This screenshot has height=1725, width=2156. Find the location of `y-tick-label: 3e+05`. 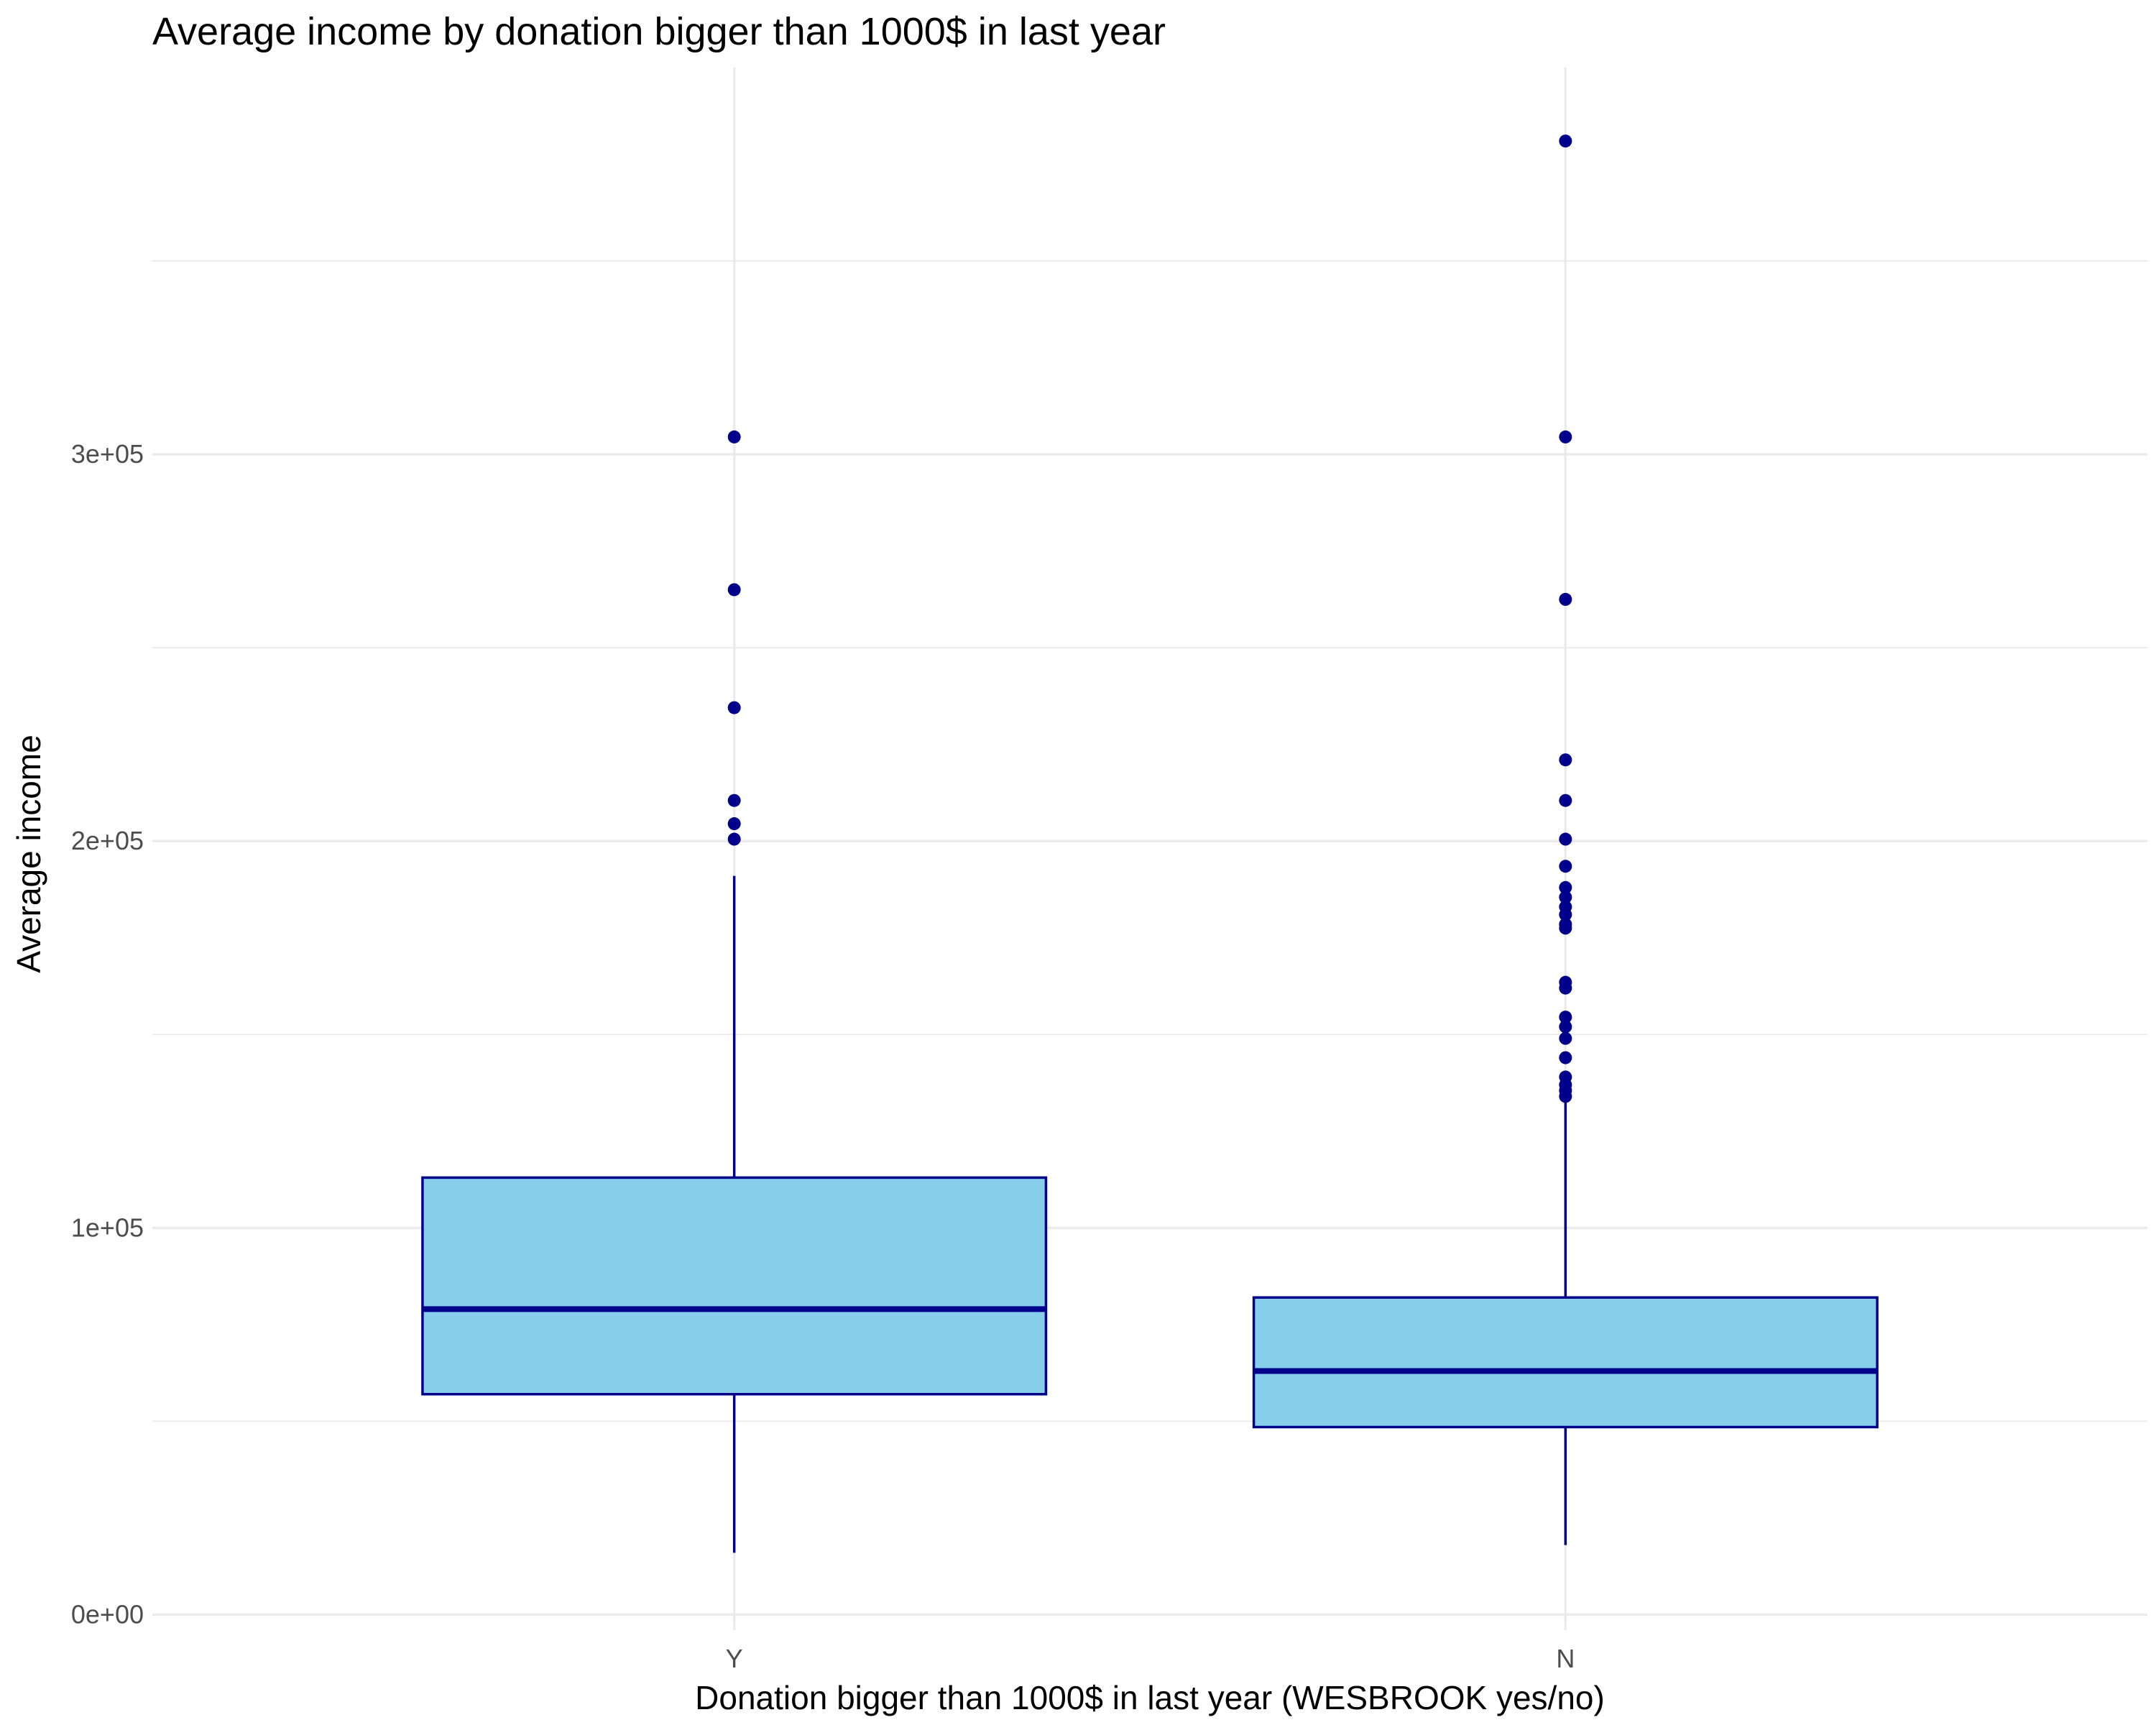

y-tick-label: 3e+05 is located at coordinates (108, 454).